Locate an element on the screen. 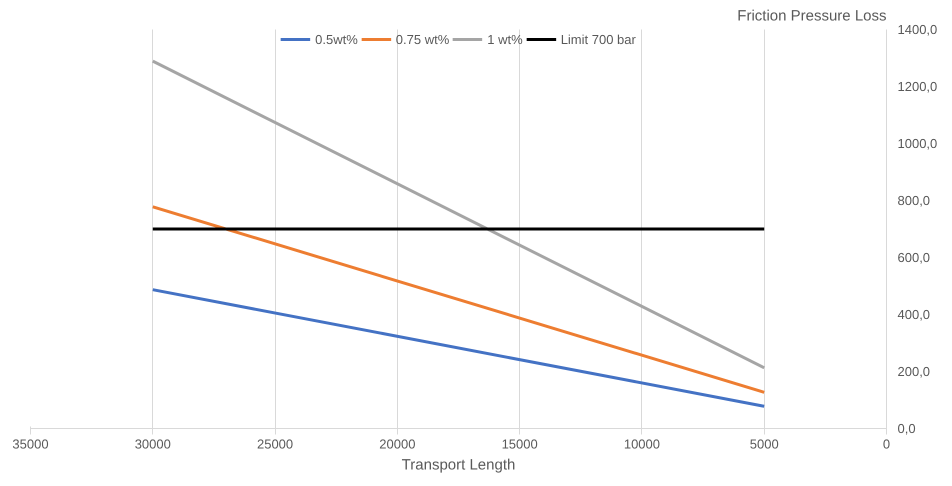  x-tick-label: 35000 is located at coordinates (30, 444).